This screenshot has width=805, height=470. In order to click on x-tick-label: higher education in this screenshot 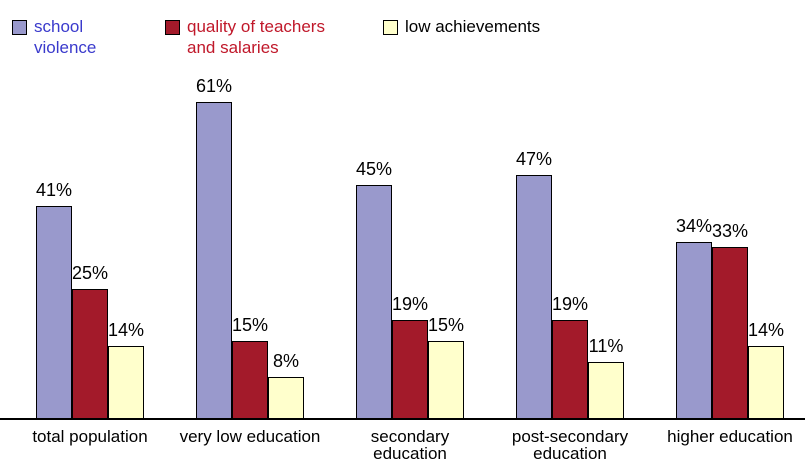, I will do `click(730, 436)`.